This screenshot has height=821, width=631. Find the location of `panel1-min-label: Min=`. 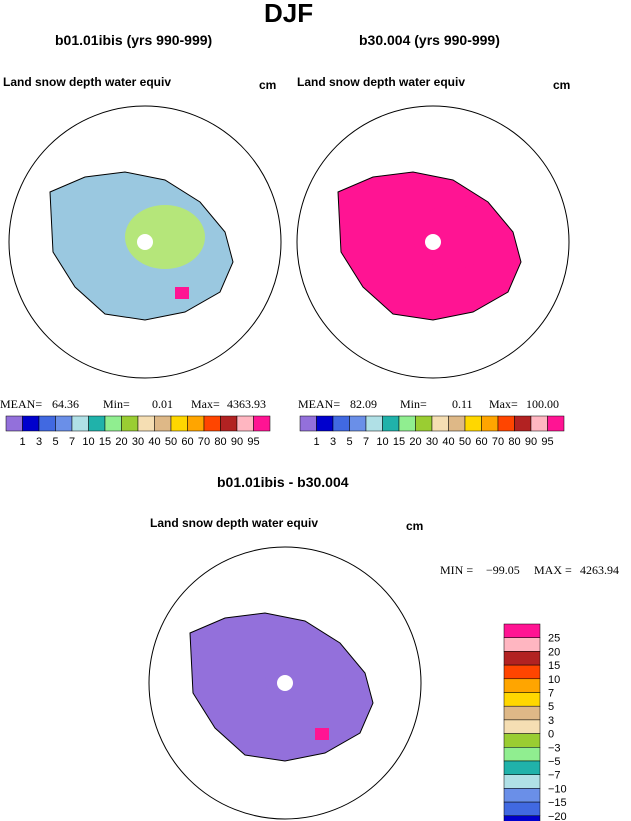

panel1-min-label: Min= is located at coordinates (116, 404).